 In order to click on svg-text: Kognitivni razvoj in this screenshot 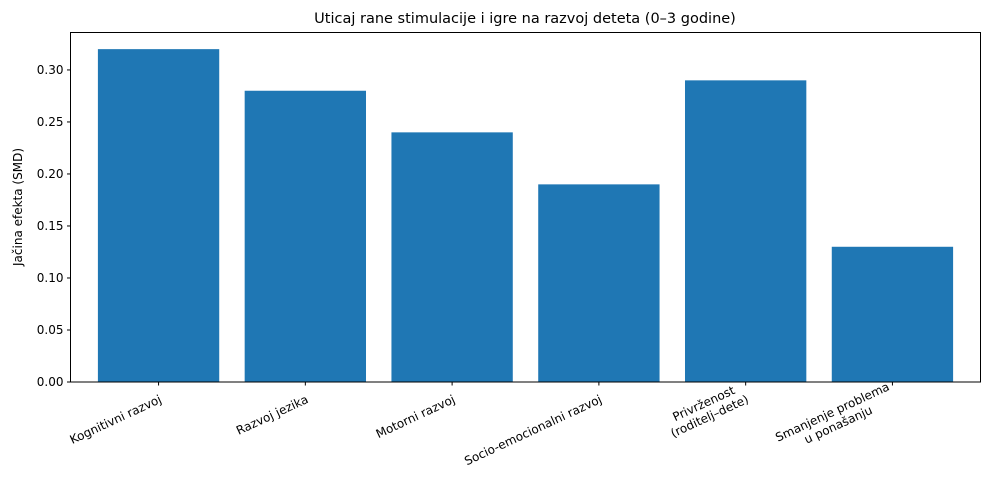, I will do `click(116, 419)`.